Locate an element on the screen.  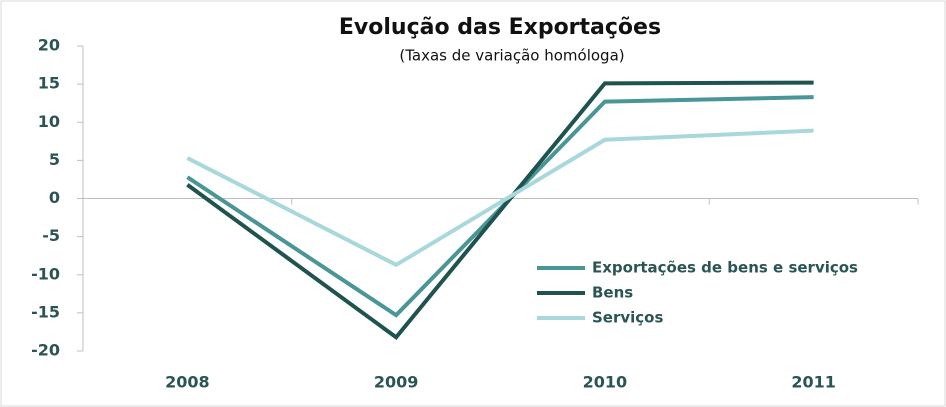
legend-label: Exportações de bens e serviços is located at coordinates (725, 268).